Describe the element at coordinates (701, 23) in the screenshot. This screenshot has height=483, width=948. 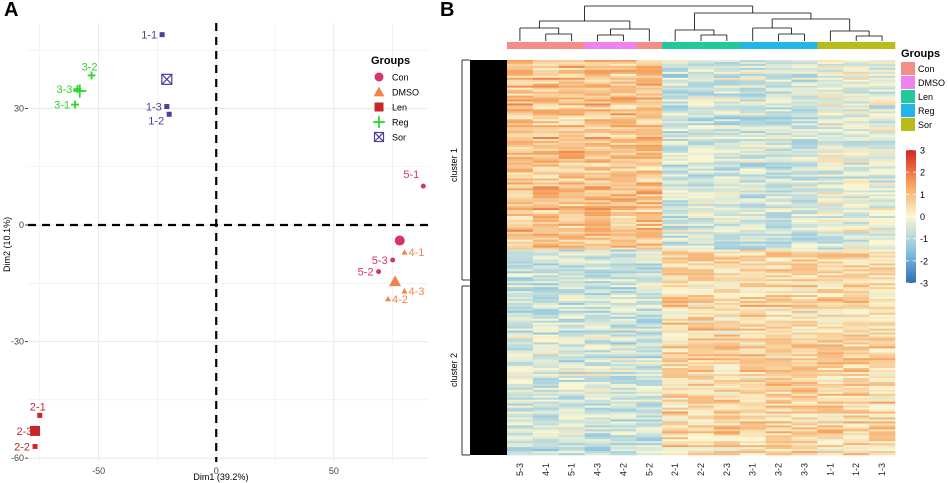
I see `column-dendrogram` at that location.